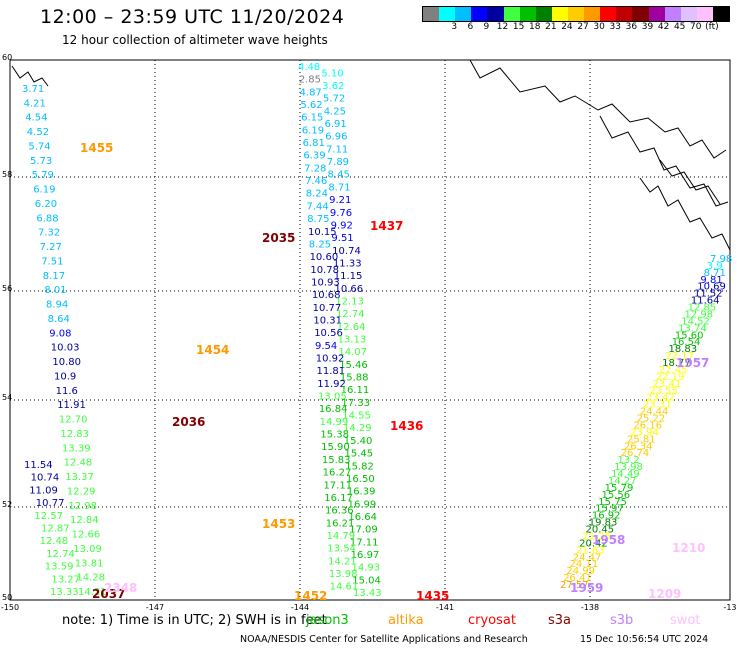 The height and width of the screenshot is (650, 740). I want to click on pass-time-tag: 1436, so click(406, 426).